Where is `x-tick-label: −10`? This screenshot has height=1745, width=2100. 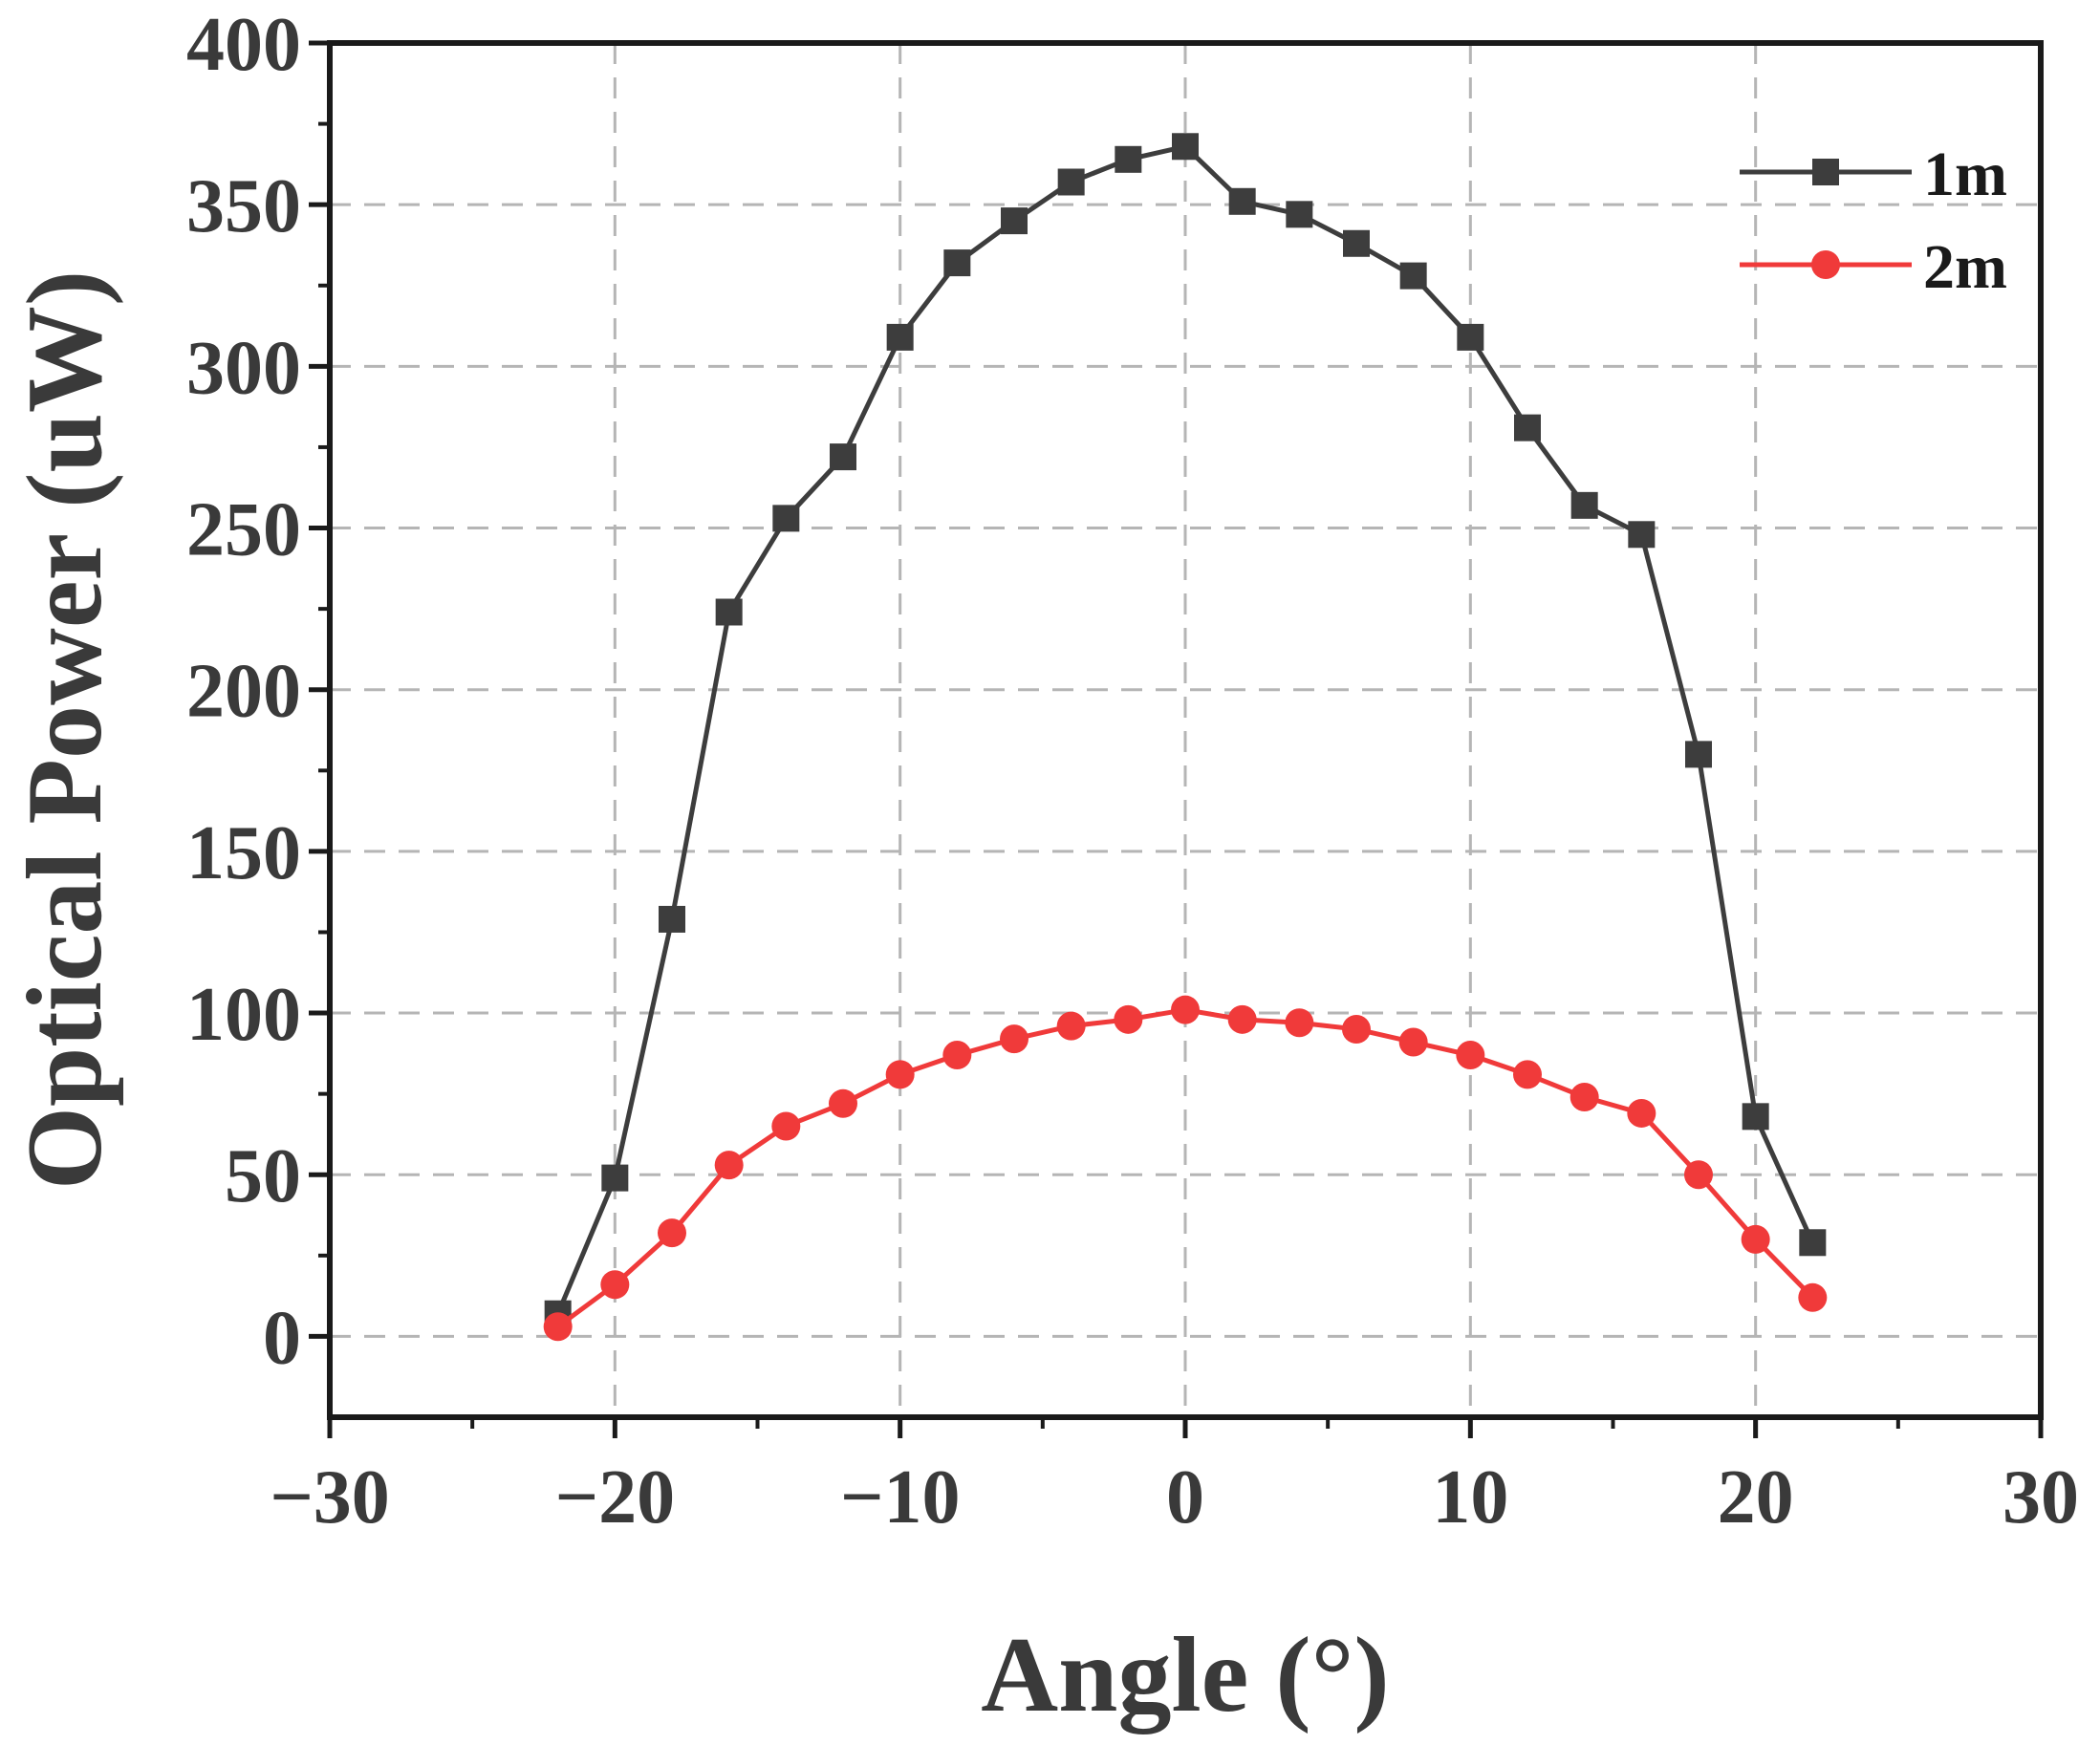
x-tick-label: −10 is located at coordinates (900, 1497).